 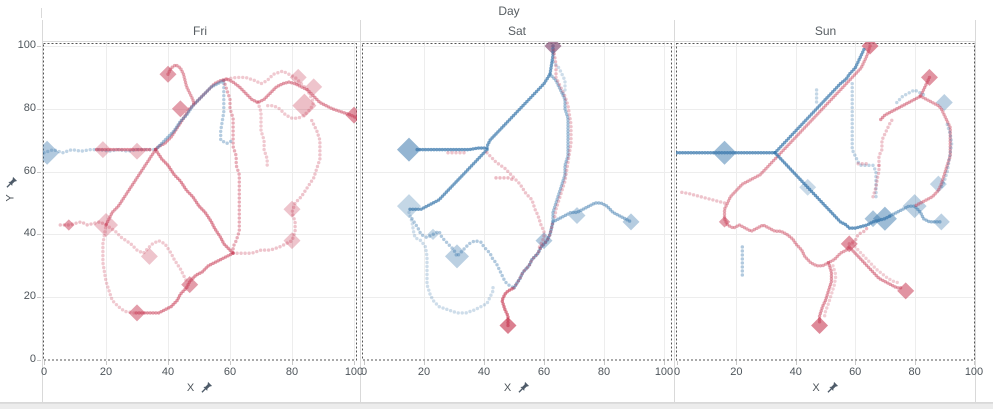 I want to click on x-axis-title-sun: X, so click(x=825, y=387).